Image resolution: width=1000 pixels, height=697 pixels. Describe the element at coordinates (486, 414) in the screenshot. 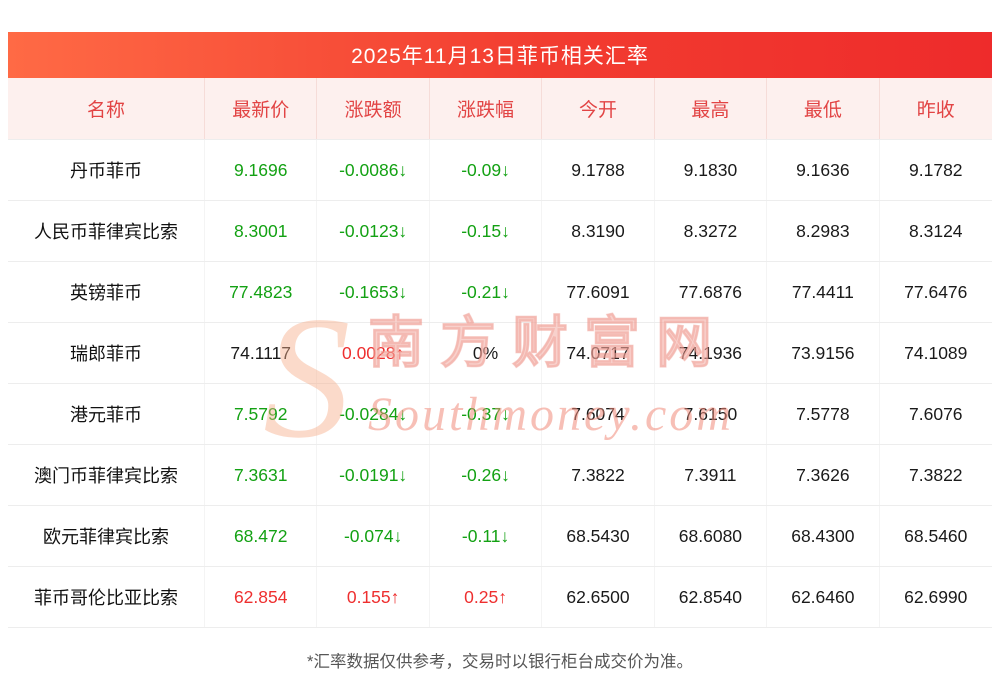

I see `cell-pct: -0.37↓` at that location.